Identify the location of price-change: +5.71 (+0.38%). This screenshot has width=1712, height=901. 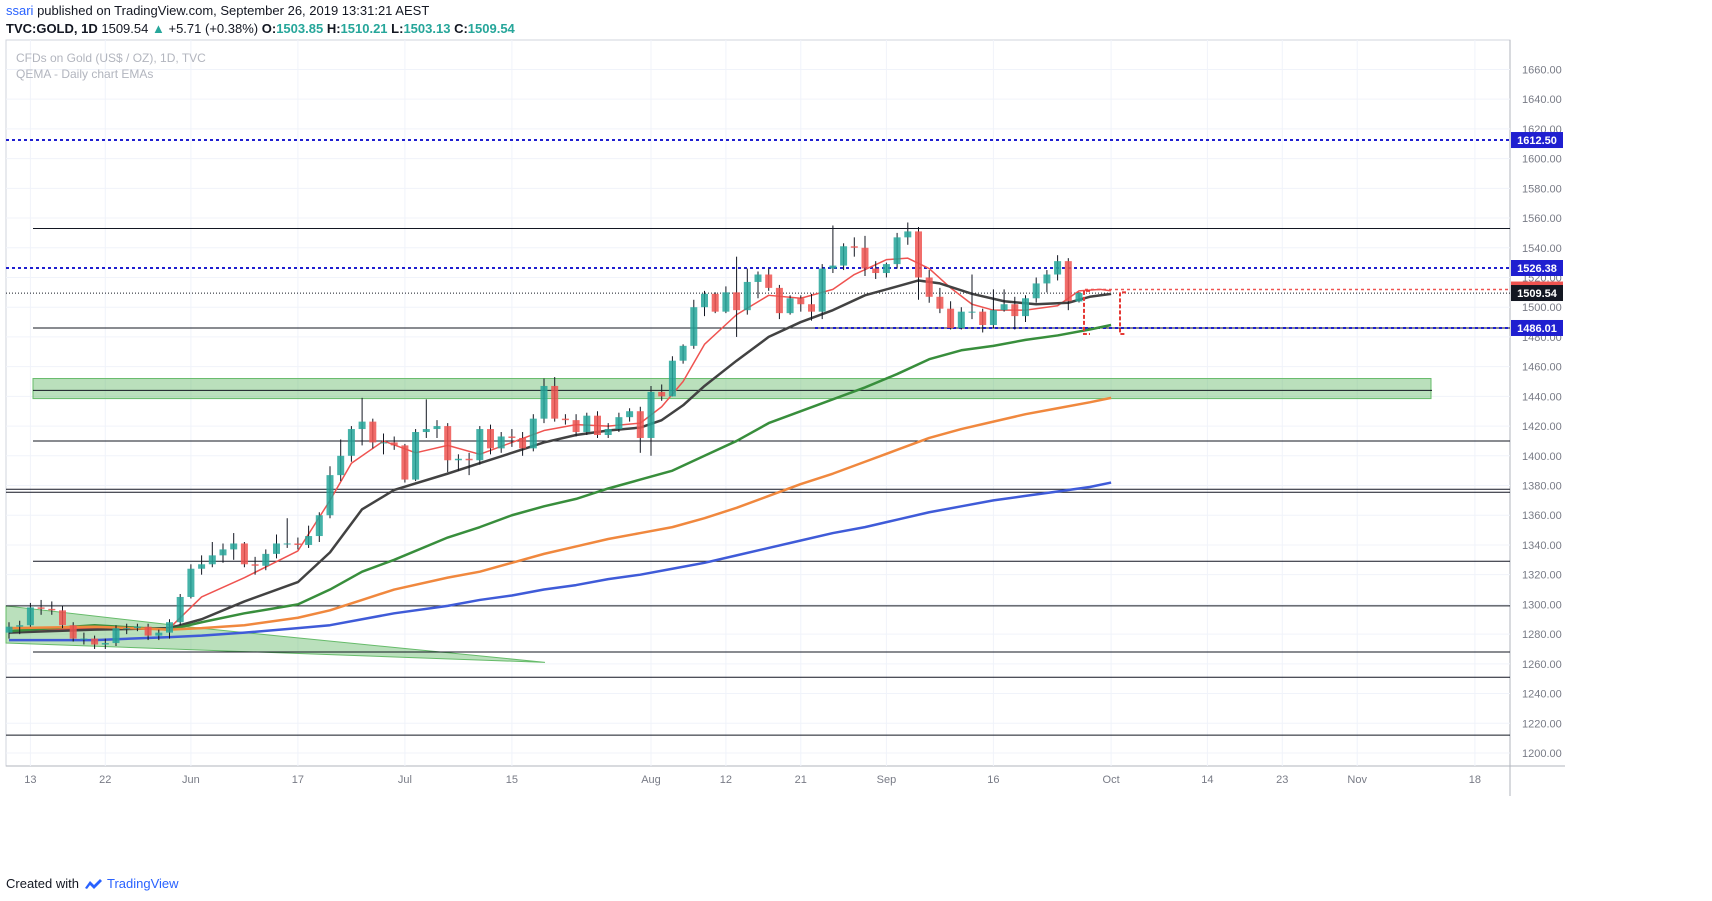
(213, 28).